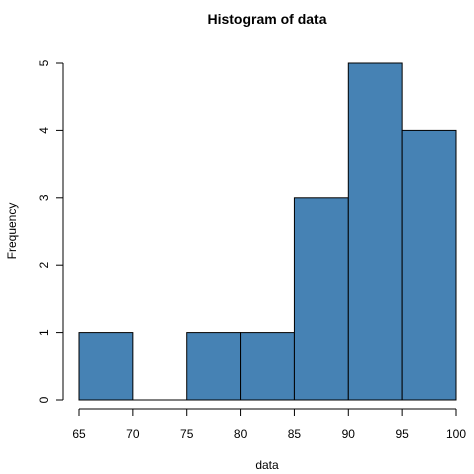  What do you see at coordinates (44, 399) in the screenshot?
I see `y-tick-label: 0` at bounding box center [44, 399].